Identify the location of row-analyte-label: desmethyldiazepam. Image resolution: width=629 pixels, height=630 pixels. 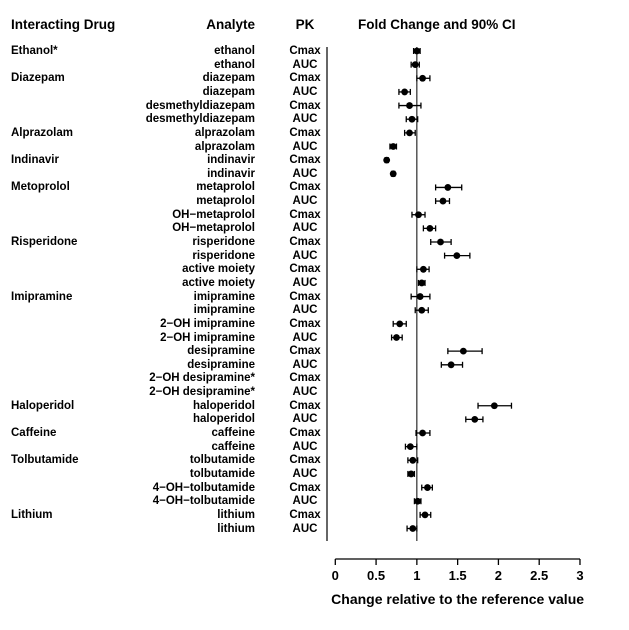
(200, 105).